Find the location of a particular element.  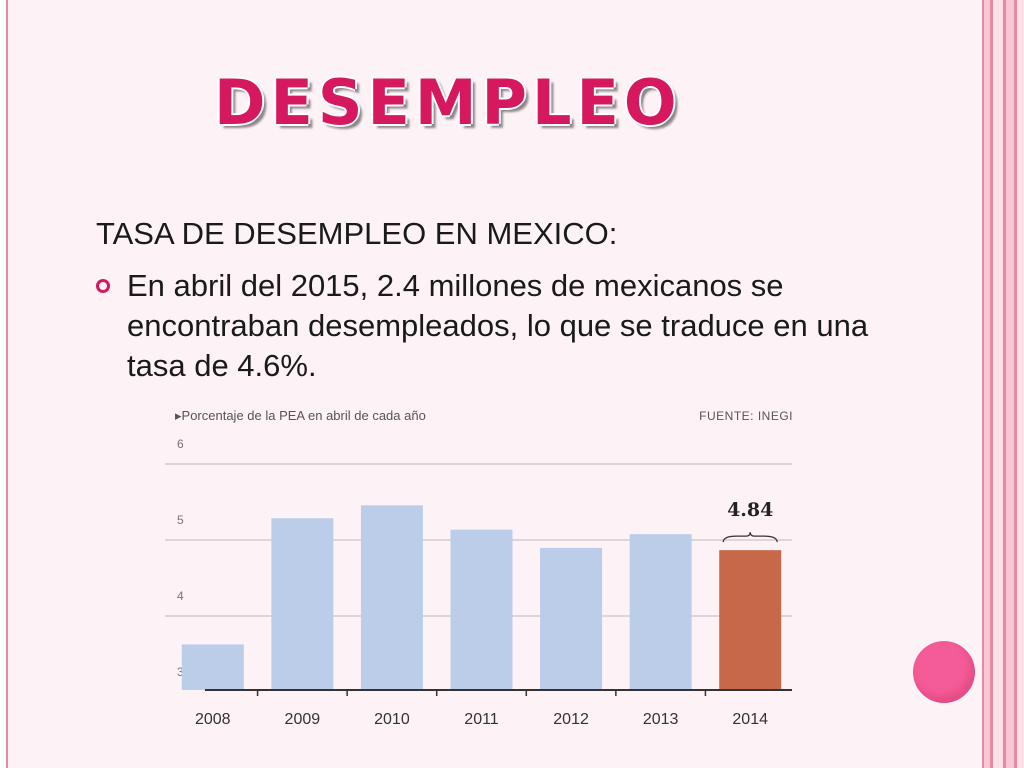

slide-subtitle: TASA DE DESEMPLEO EN MEXICO: is located at coordinates (357, 233).